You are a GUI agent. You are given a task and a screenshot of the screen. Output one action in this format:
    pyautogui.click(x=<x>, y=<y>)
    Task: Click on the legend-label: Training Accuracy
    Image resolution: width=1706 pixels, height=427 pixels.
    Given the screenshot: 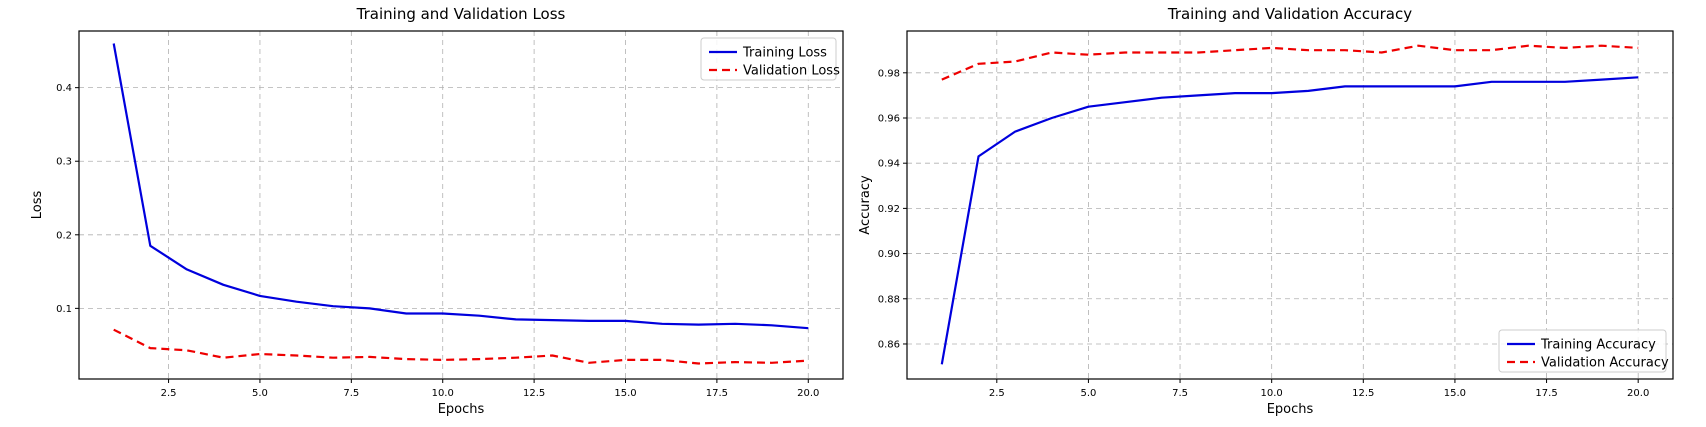 What is the action you would take?
    pyautogui.click(x=1598, y=345)
    